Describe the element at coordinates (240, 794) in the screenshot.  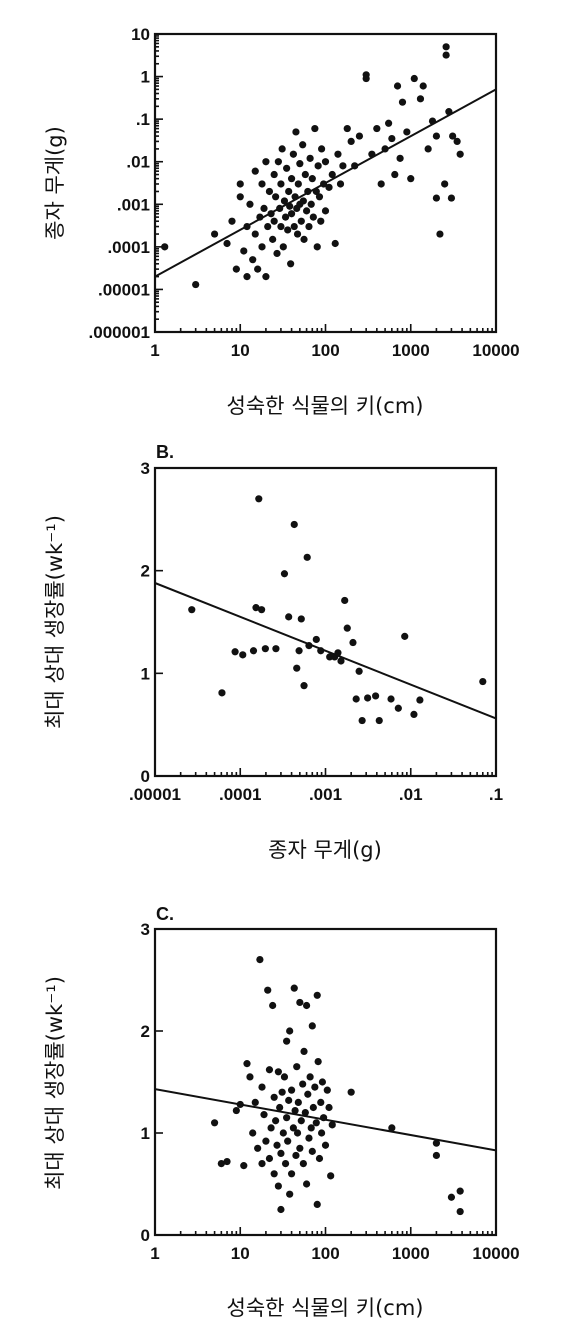
I see `x-tick-label: .0001` at that location.